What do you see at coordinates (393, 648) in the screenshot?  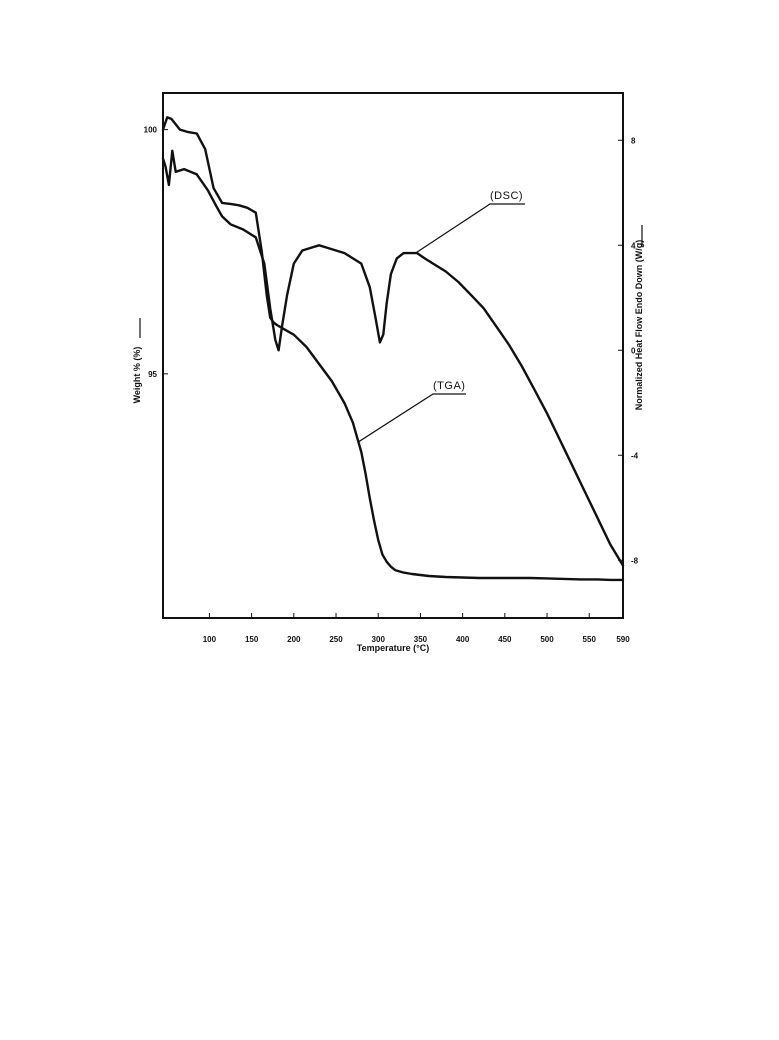 I see `x-axis-title: Temperature (°C)` at bounding box center [393, 648].